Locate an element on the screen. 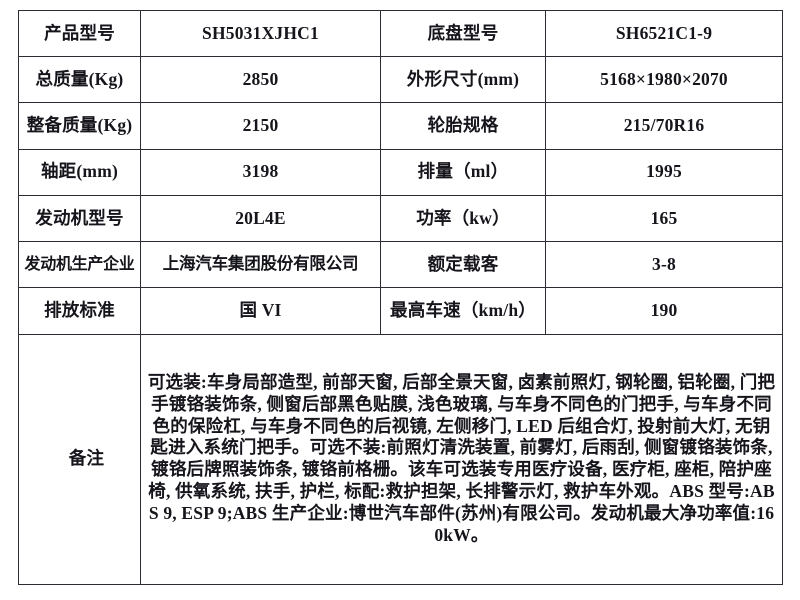 This screenshot has height=600, width=800. row-value-tire-spec: 215/70R16 is located at coordinates (664, 126).